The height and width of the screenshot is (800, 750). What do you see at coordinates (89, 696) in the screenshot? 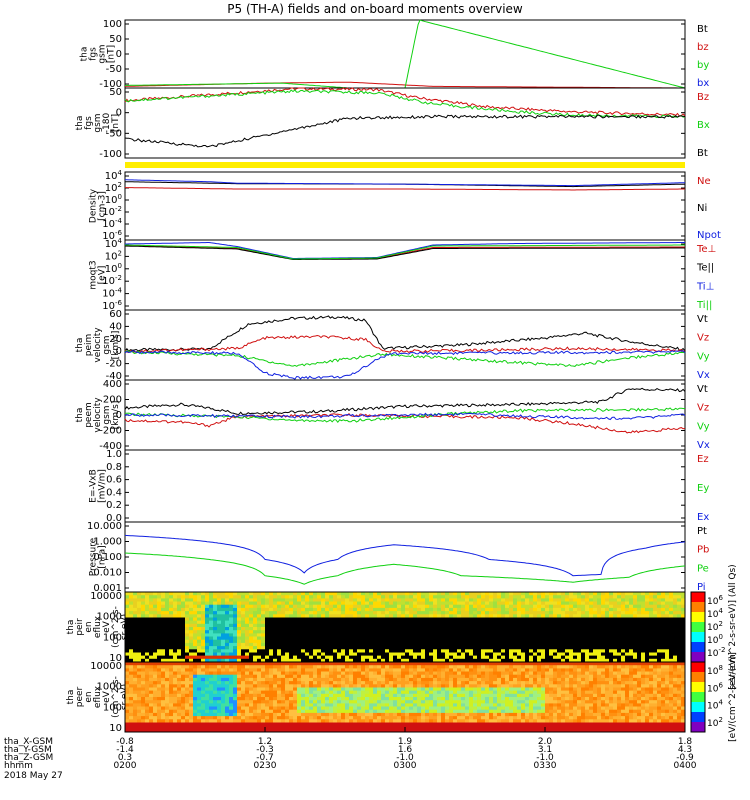
I see `y-axis-label: en` at bounding box center [89, 696].